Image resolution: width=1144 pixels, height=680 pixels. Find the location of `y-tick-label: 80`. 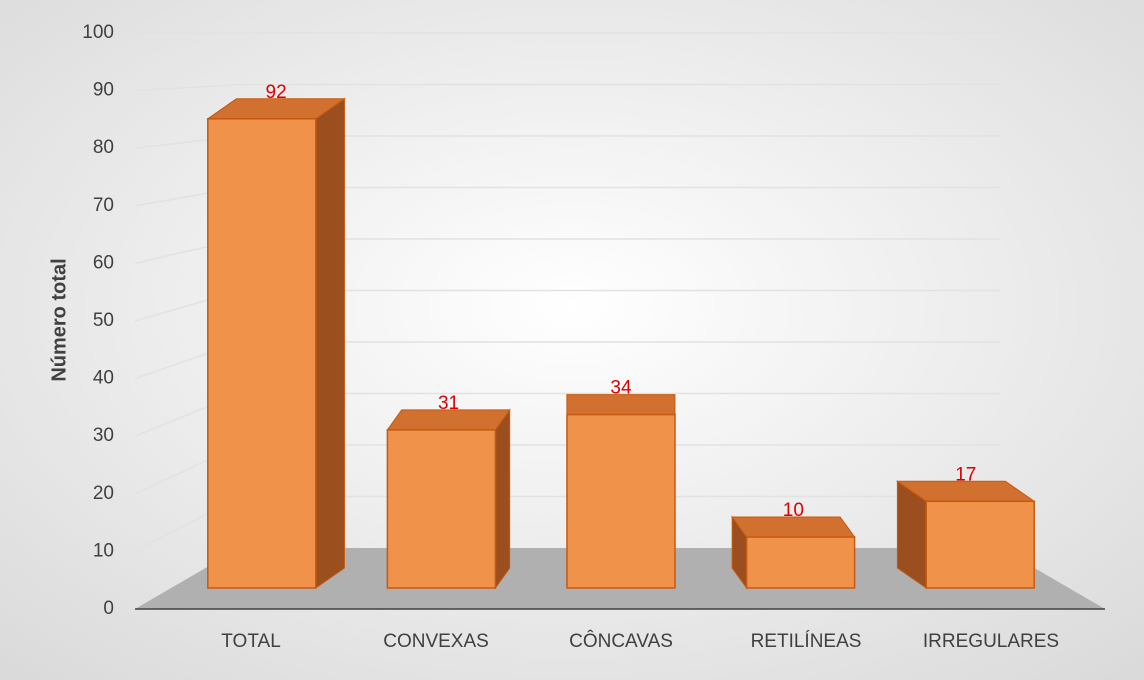

y-tick-label: 80 is located at coordinates (103, 147).